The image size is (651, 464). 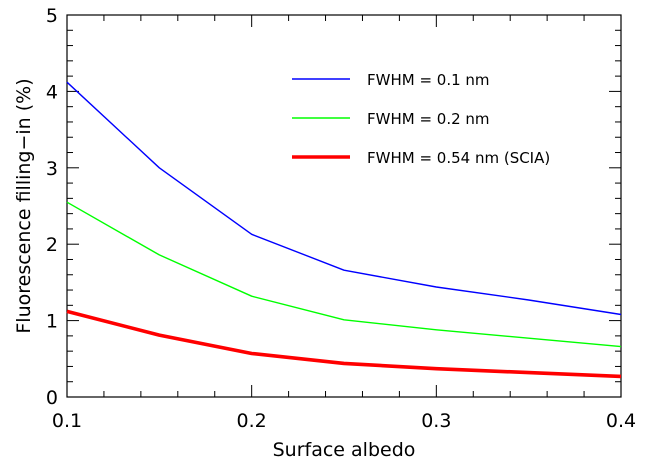 I want to click on x-tick-label: 0.1, so click(x=67, y=421).